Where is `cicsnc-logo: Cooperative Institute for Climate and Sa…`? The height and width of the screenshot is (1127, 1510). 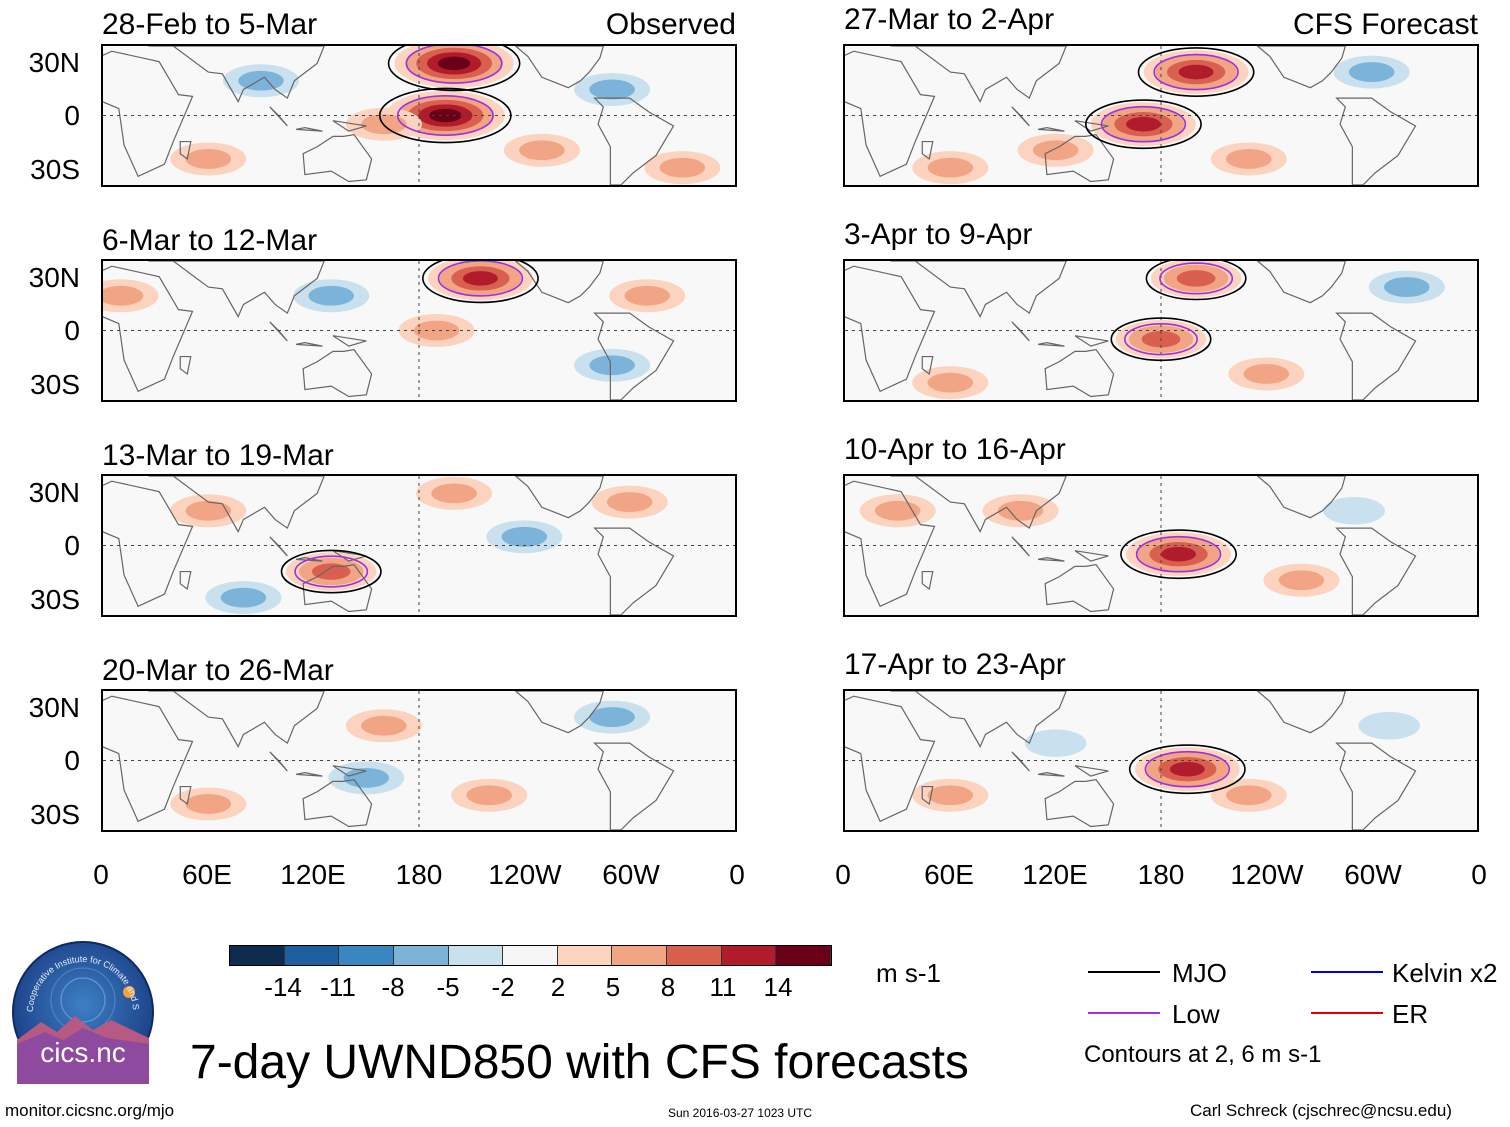
cicsnc-logo: Cooperative Institute for Climate and Sa… is located at coordinates (81, 1008).